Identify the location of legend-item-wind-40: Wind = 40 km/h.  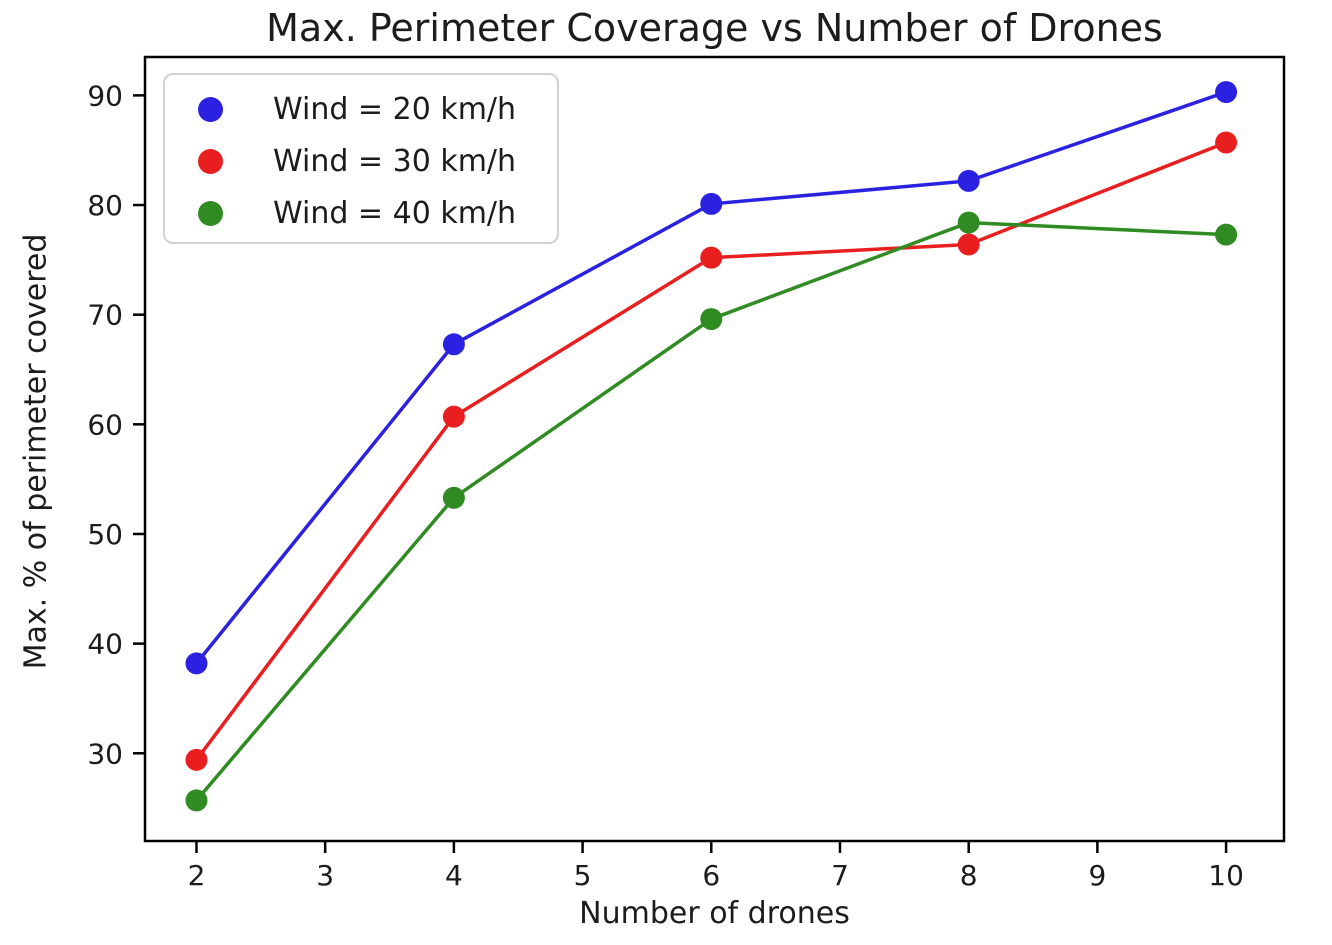
(361, 213).